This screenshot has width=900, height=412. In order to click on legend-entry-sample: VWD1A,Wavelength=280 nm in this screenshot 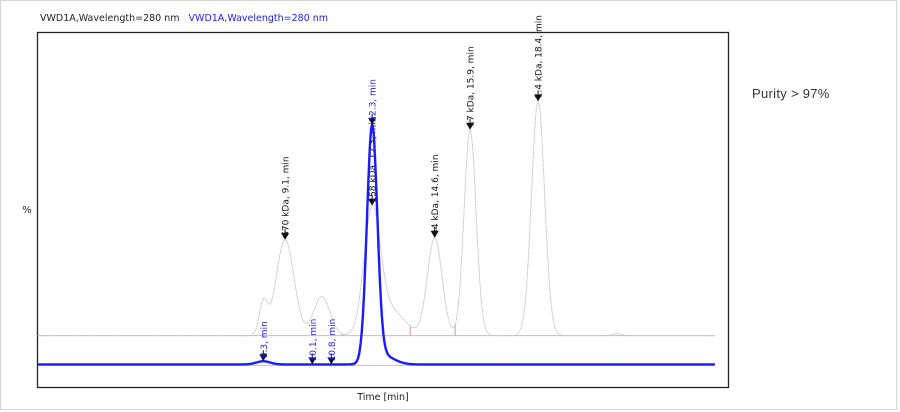, I will do `click(258, 18)`.